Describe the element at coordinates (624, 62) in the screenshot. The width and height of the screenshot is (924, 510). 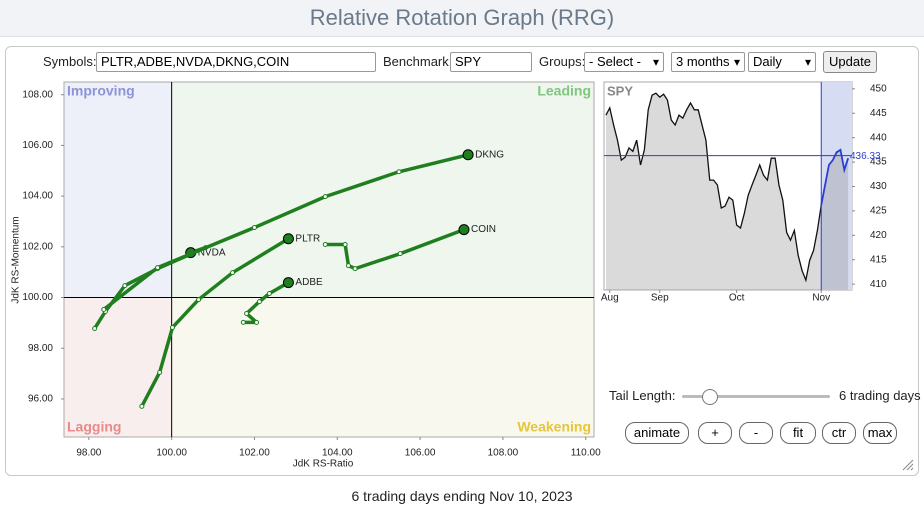
I see `groups-select: - Select -` at that location.